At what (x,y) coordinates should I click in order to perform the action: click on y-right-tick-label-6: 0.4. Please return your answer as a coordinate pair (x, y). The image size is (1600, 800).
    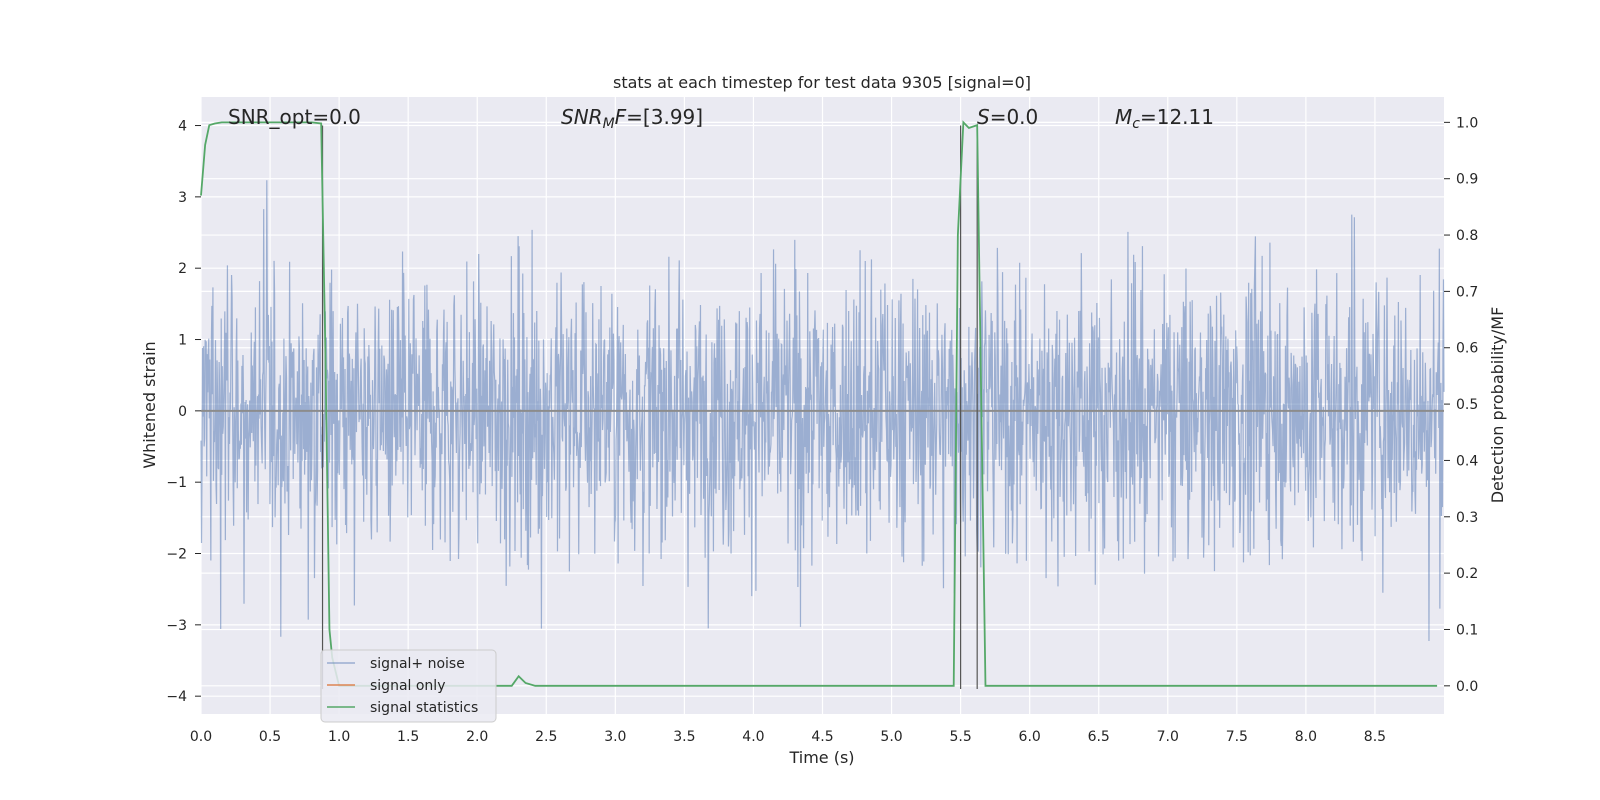
    Looking at the image, I should click on (1467, 461).